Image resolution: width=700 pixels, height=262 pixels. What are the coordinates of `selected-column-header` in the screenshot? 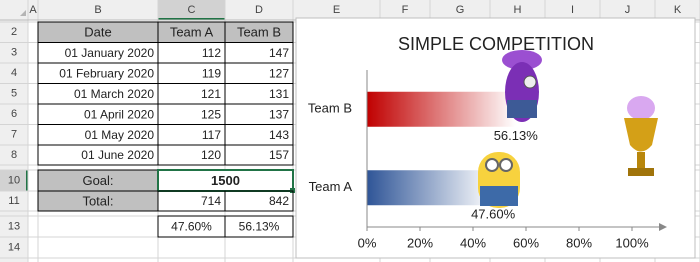 It's located at (191, 10).